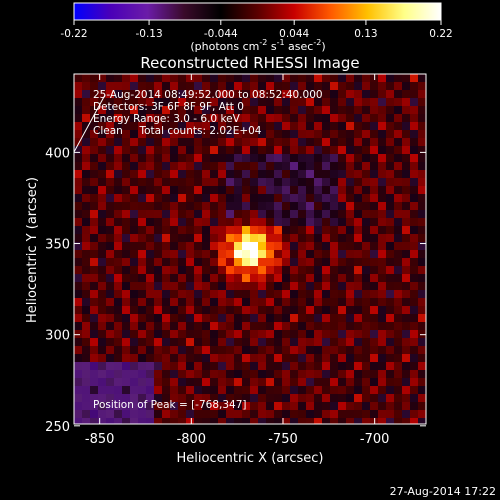 The width and height of the screenshot is (500, 500). I want to click on colorbar-gradient, so click(257, 11).